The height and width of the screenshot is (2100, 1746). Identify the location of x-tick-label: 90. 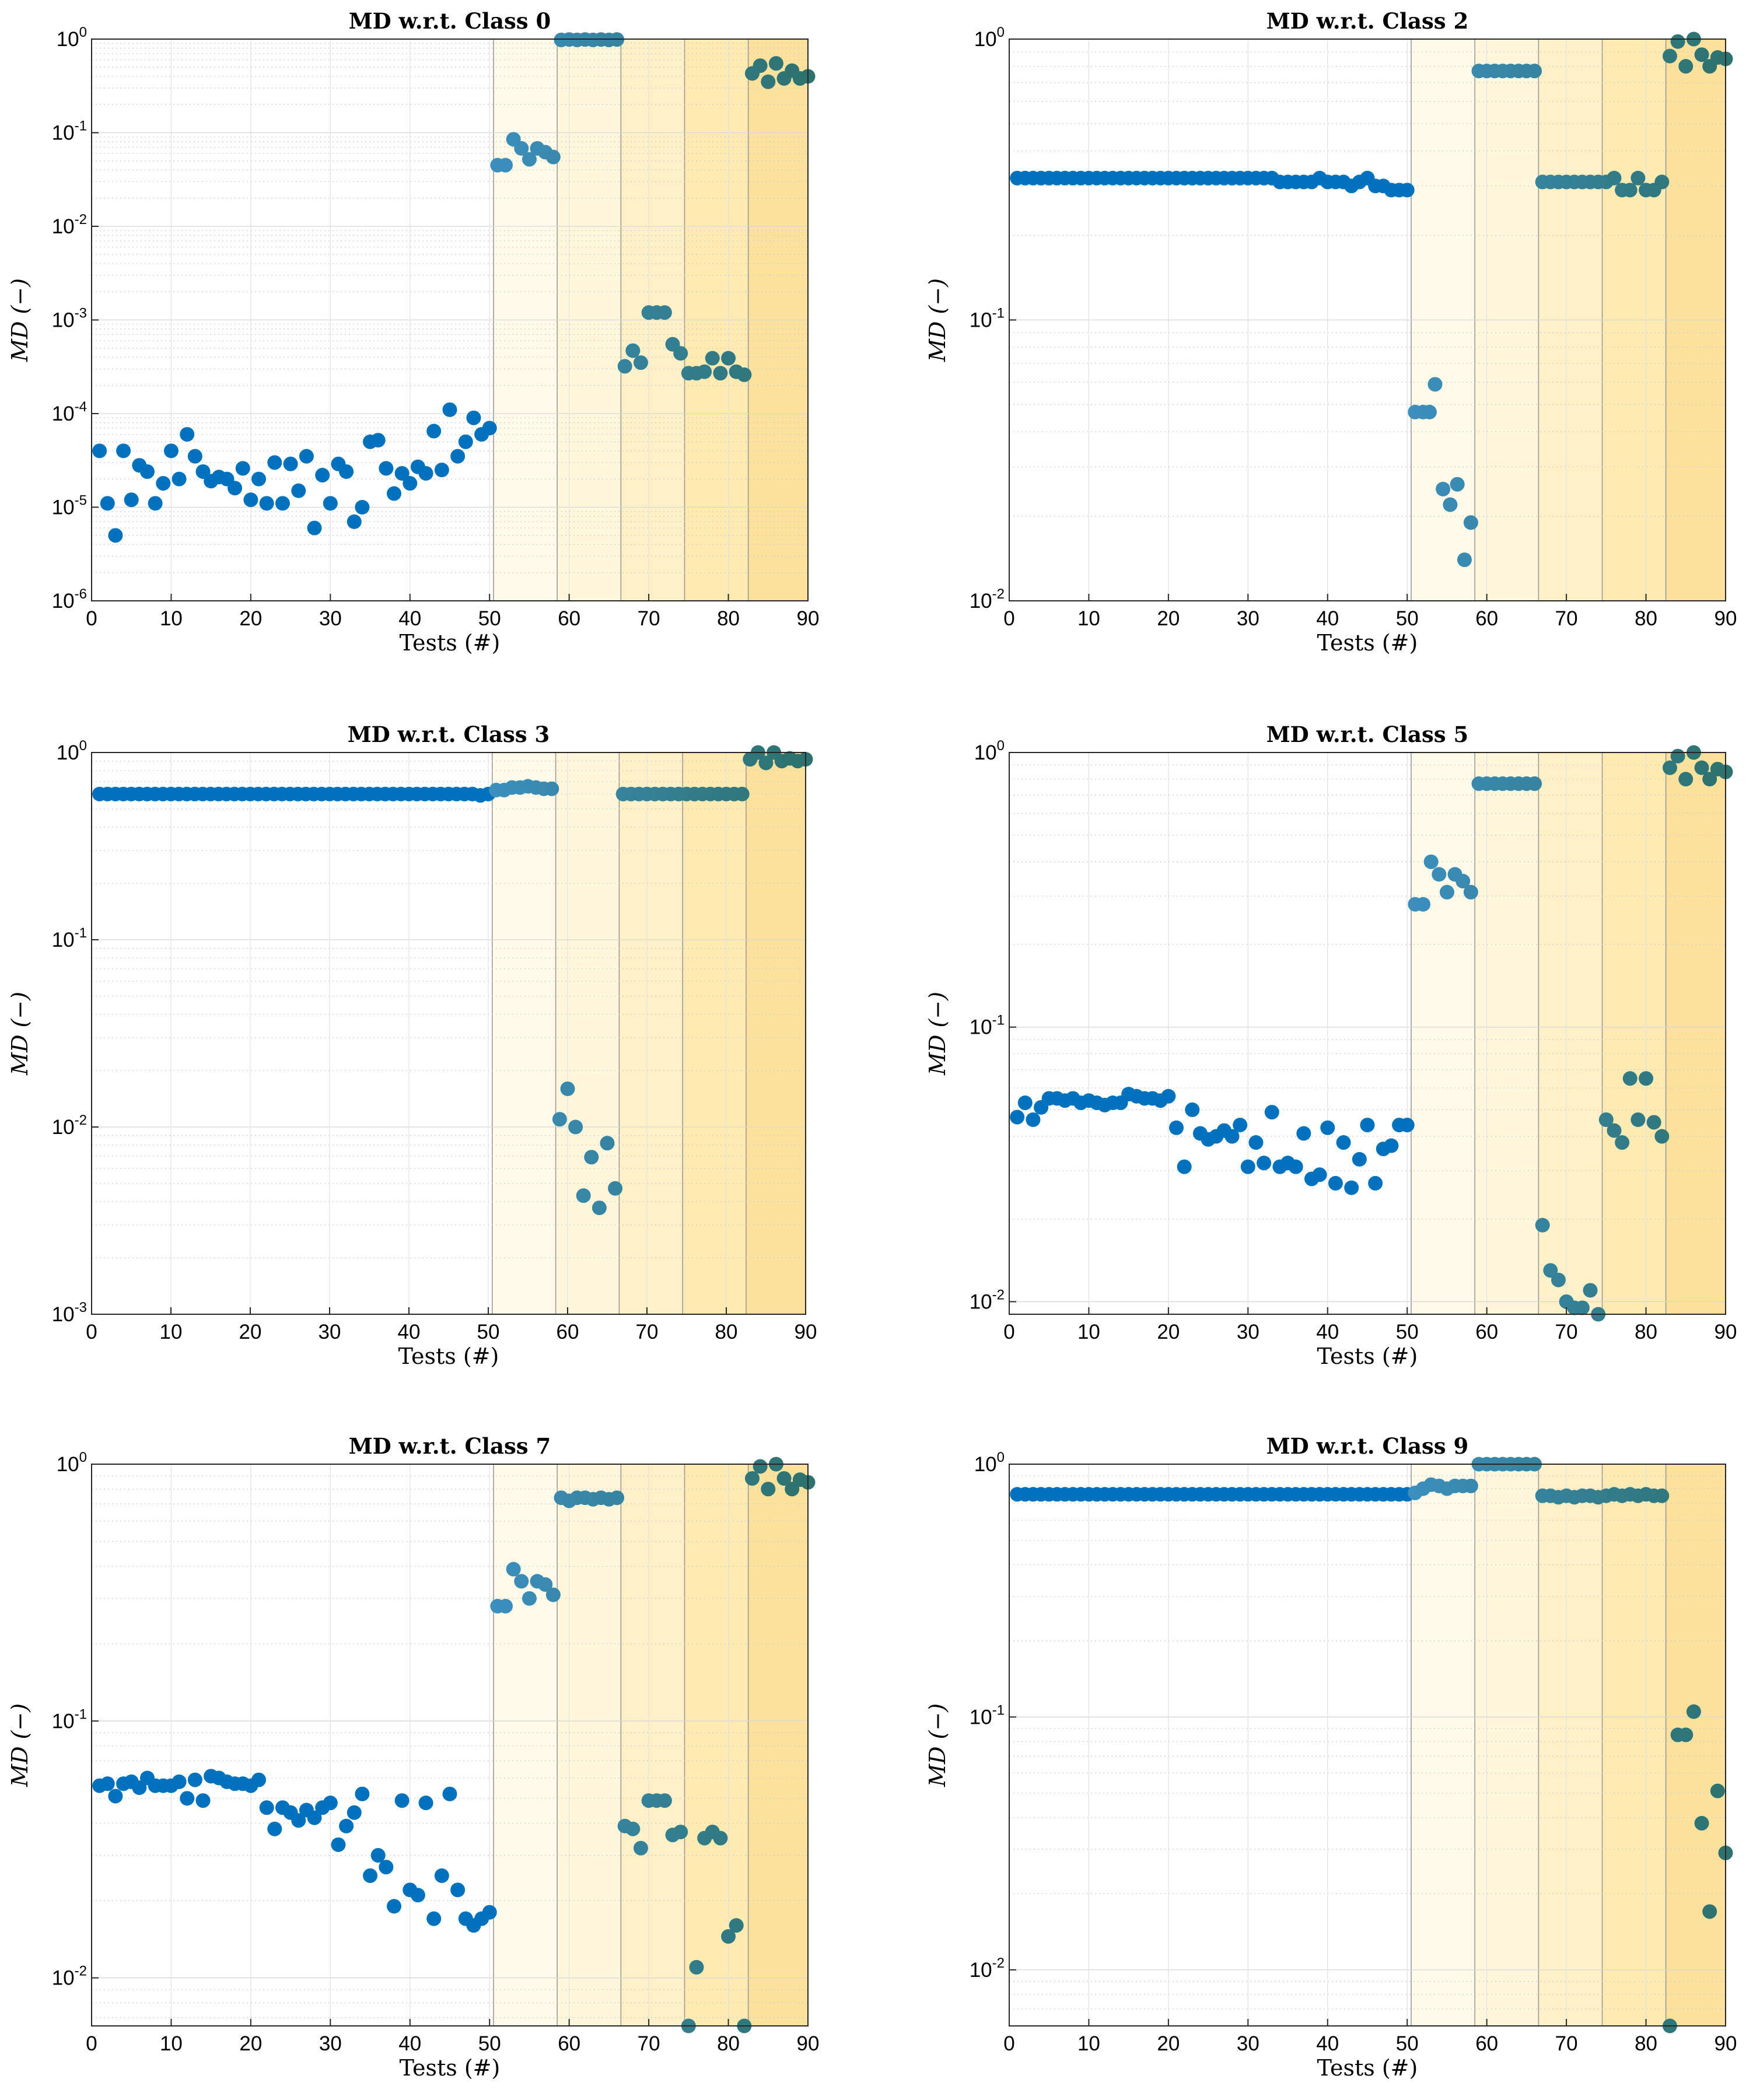
(1726, 1332).